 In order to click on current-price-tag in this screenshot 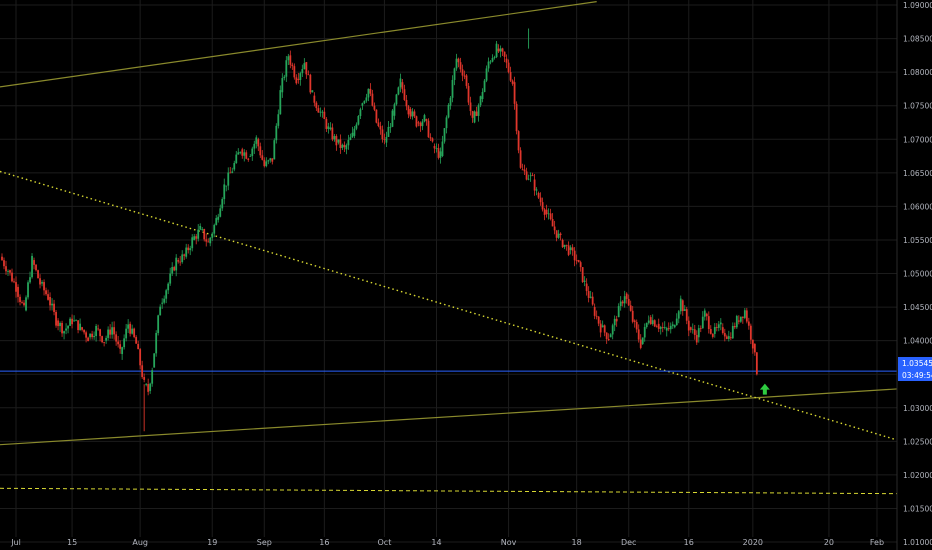, I will do `click(915, 363)`.